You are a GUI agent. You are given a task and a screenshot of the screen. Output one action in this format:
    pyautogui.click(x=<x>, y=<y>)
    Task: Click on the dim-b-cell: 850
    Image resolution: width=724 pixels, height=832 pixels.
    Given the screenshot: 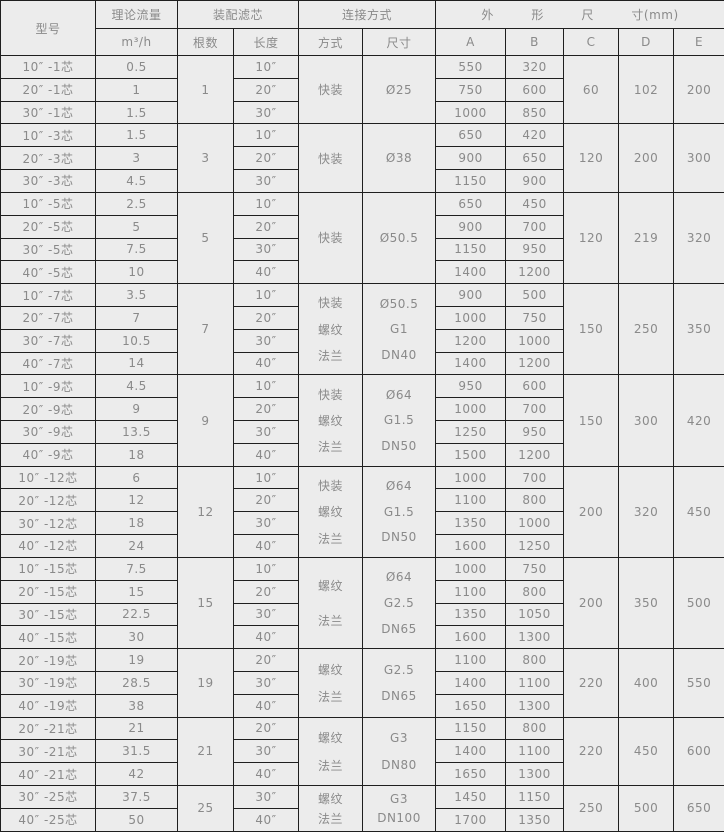 What is the action you would take?
    pyautogui.click(x=535, y=112)
    